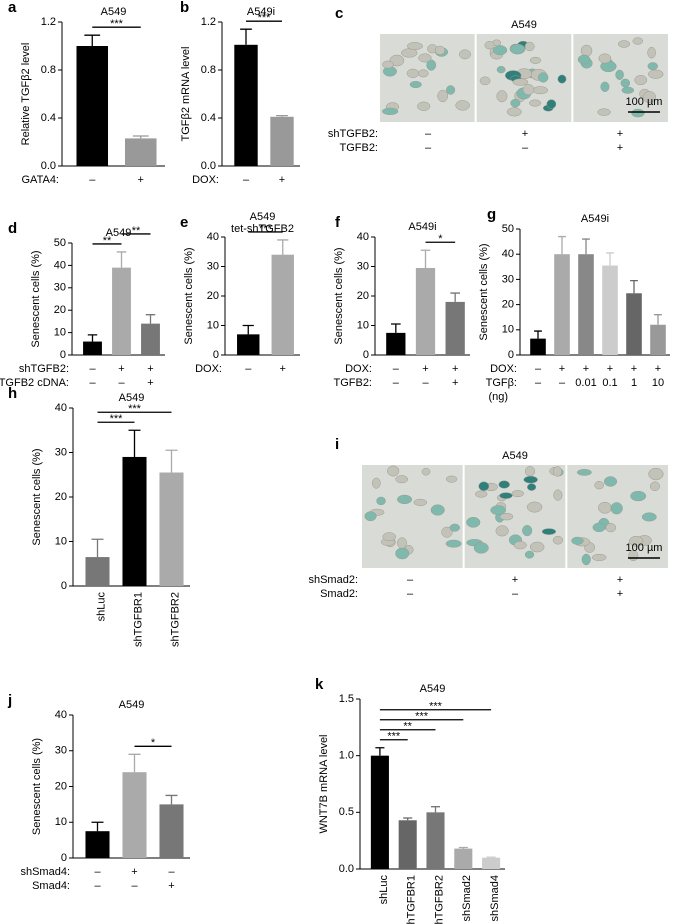  Describe the element at coordinates (346, 756) in the screenshot. I see `y-tick-label: 1.0` at that location.